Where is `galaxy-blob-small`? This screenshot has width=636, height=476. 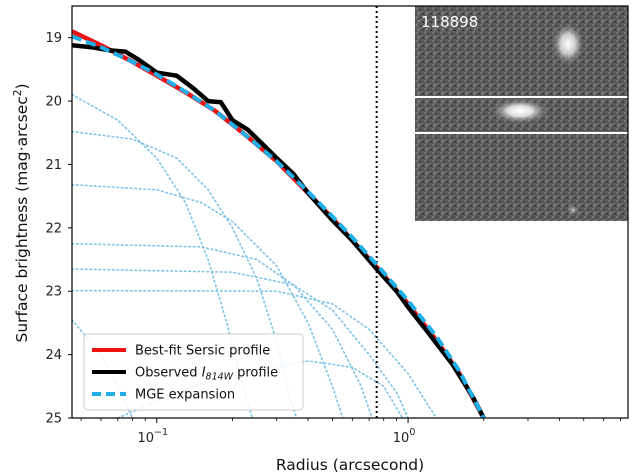
galaxy-blob-small is located at coordinates (573, 210).